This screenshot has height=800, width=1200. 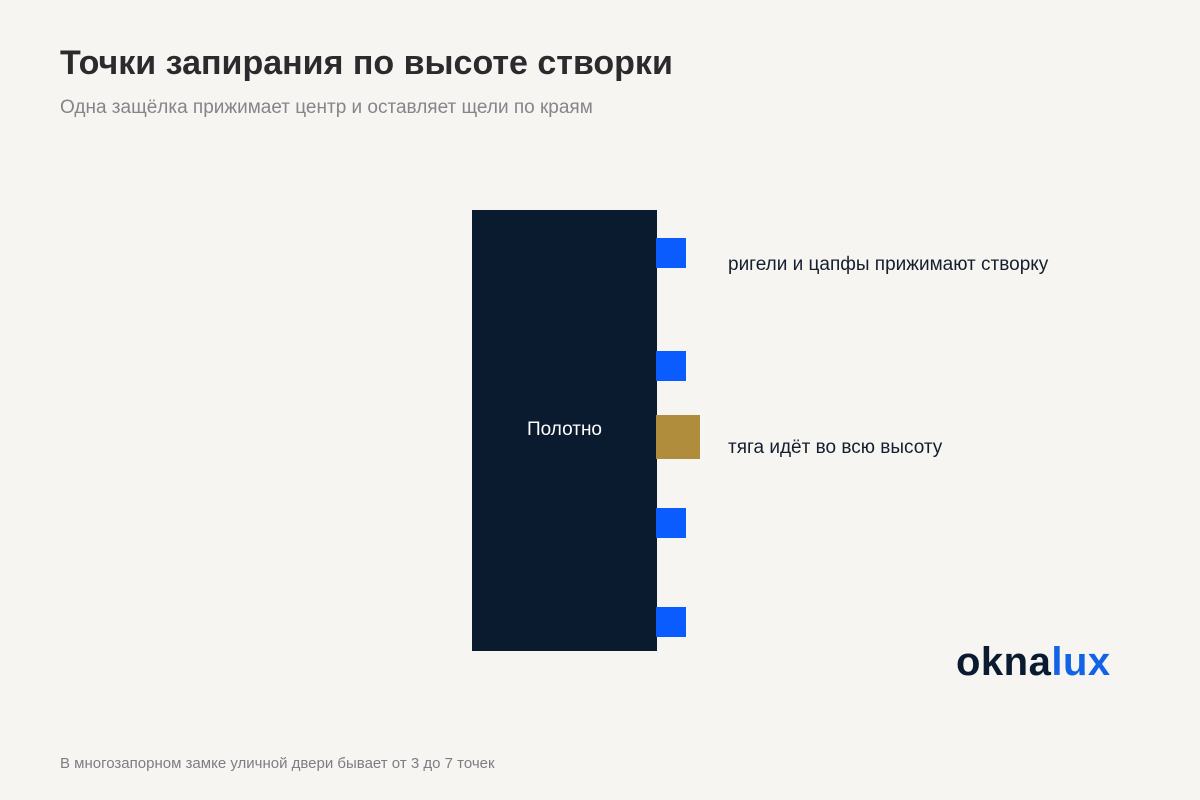 I want to click on brand-logo: oknalux, so click(x=1033, y=662).